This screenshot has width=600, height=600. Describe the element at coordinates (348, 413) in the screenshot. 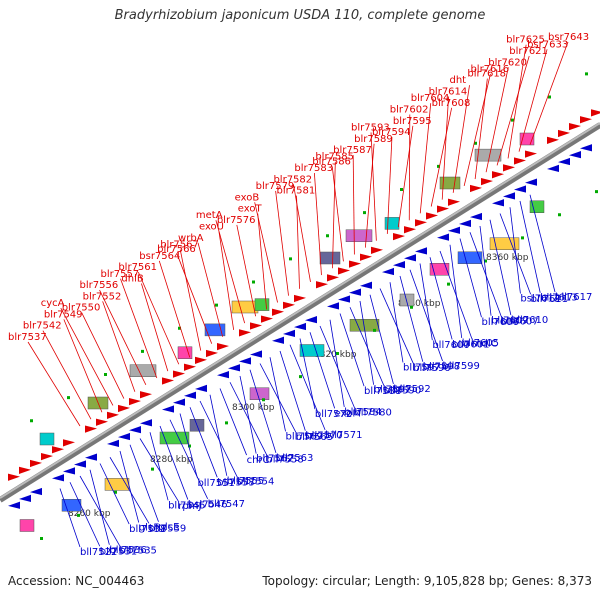

I see `gene-label-lower: exoM` at that location.